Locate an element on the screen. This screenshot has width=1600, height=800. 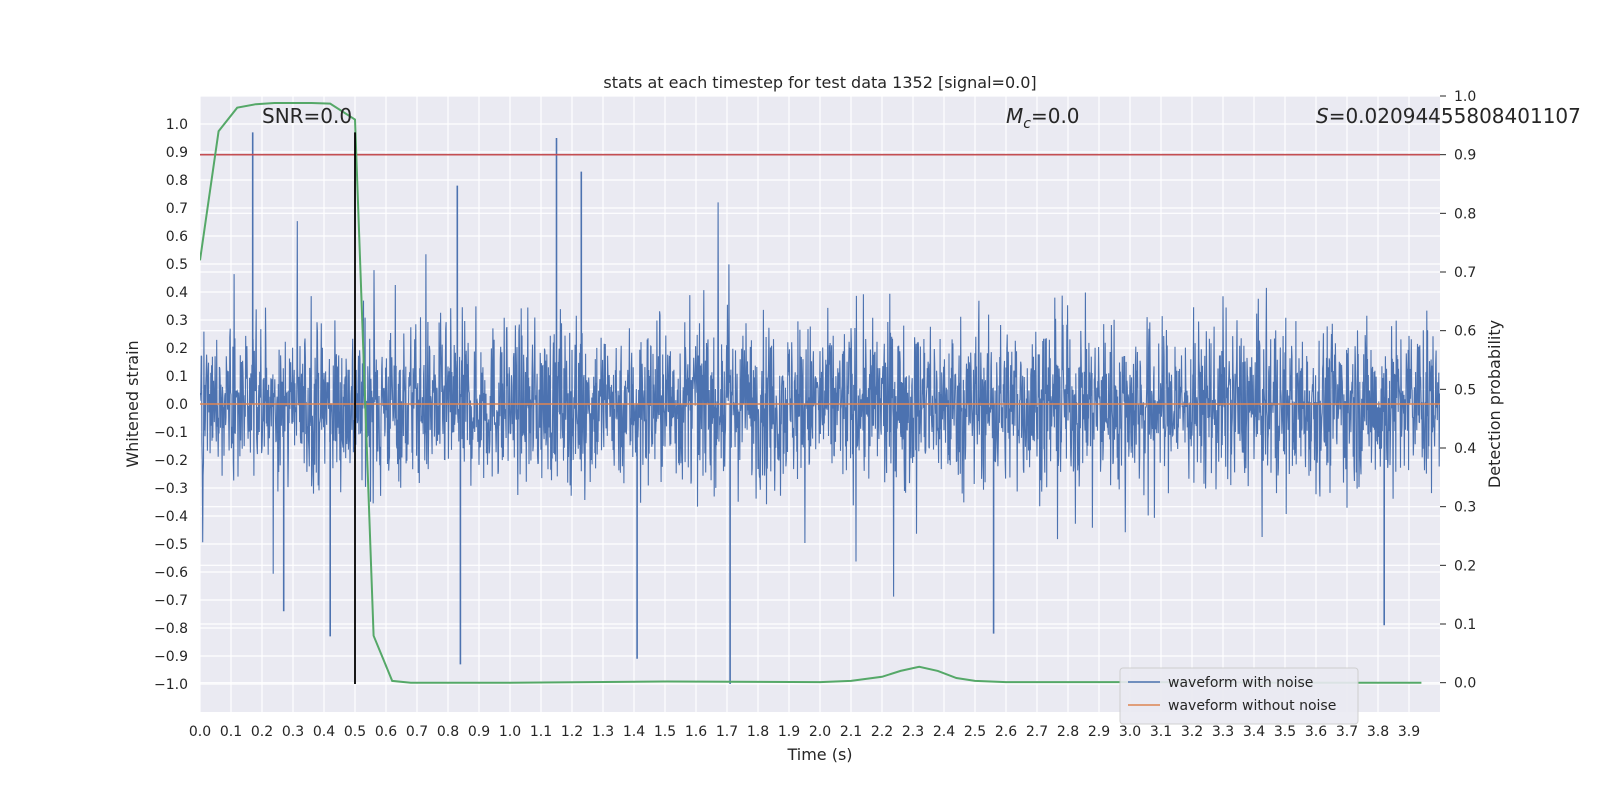
y-axis-right: 1.0 0.9 0.8 0.7 0.6 0.5 0.4 0.3 0.2 0.1 0.0 is located at coordinates (1458, 390).